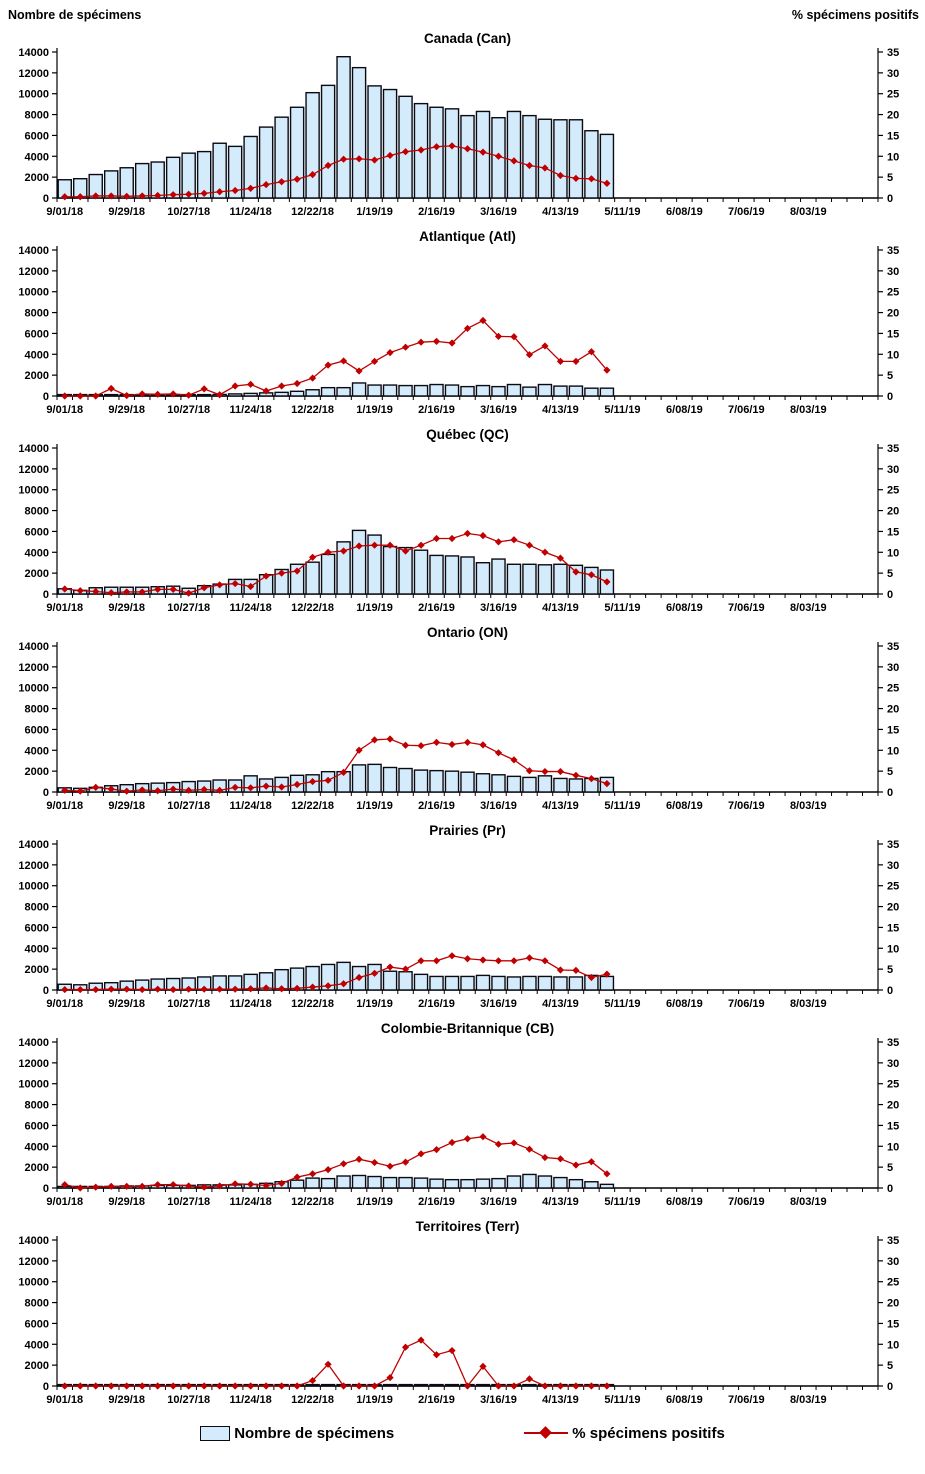 Image resolution: width=925 pixels, height=1474 pixels. I want to click on left-axis-tick-label: 12000, so click(33, 1064).